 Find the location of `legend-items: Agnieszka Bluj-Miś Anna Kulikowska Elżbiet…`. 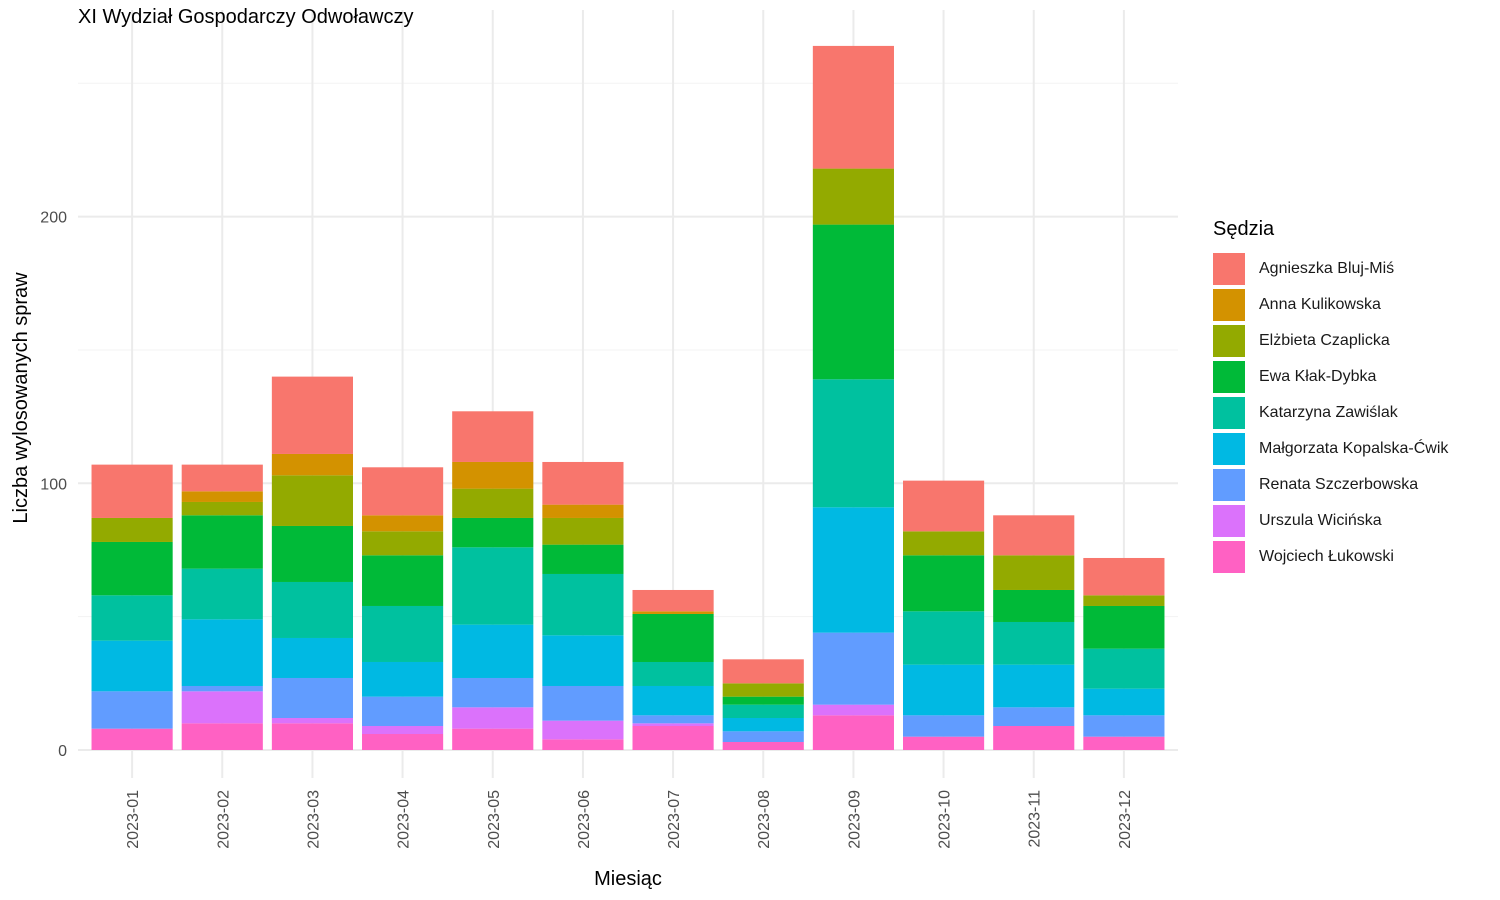

legend-items: Agnieszka Bluj-Miś Anna Kulikowska Elżbiet… is located at coordinates (1330, 413).